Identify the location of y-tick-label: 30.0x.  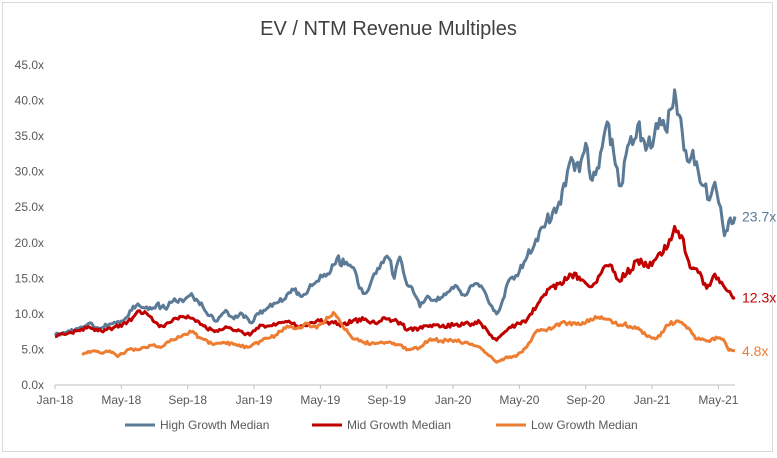
(29, 172).